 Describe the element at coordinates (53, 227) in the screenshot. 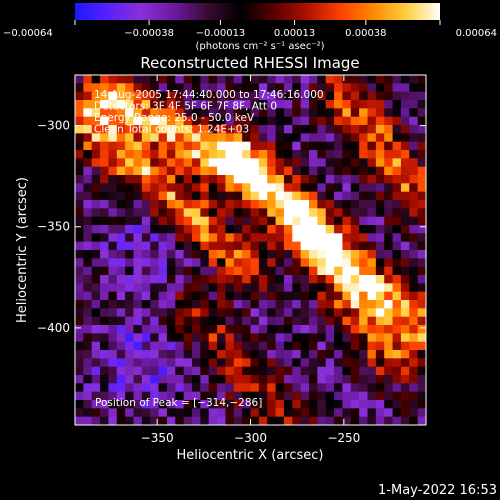

I see `y-tick-label: −350` at that location.